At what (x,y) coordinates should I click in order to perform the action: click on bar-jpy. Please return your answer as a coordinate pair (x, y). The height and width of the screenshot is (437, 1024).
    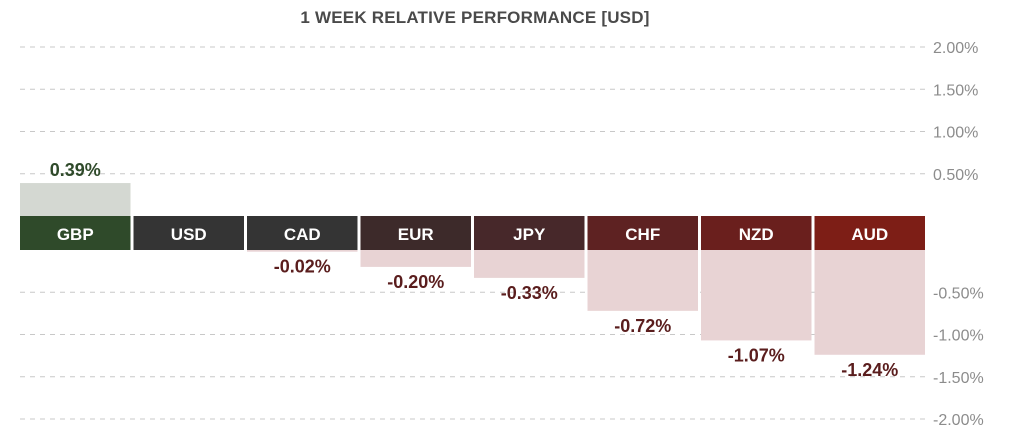
    Looking at the image, I should click on (529, 264).